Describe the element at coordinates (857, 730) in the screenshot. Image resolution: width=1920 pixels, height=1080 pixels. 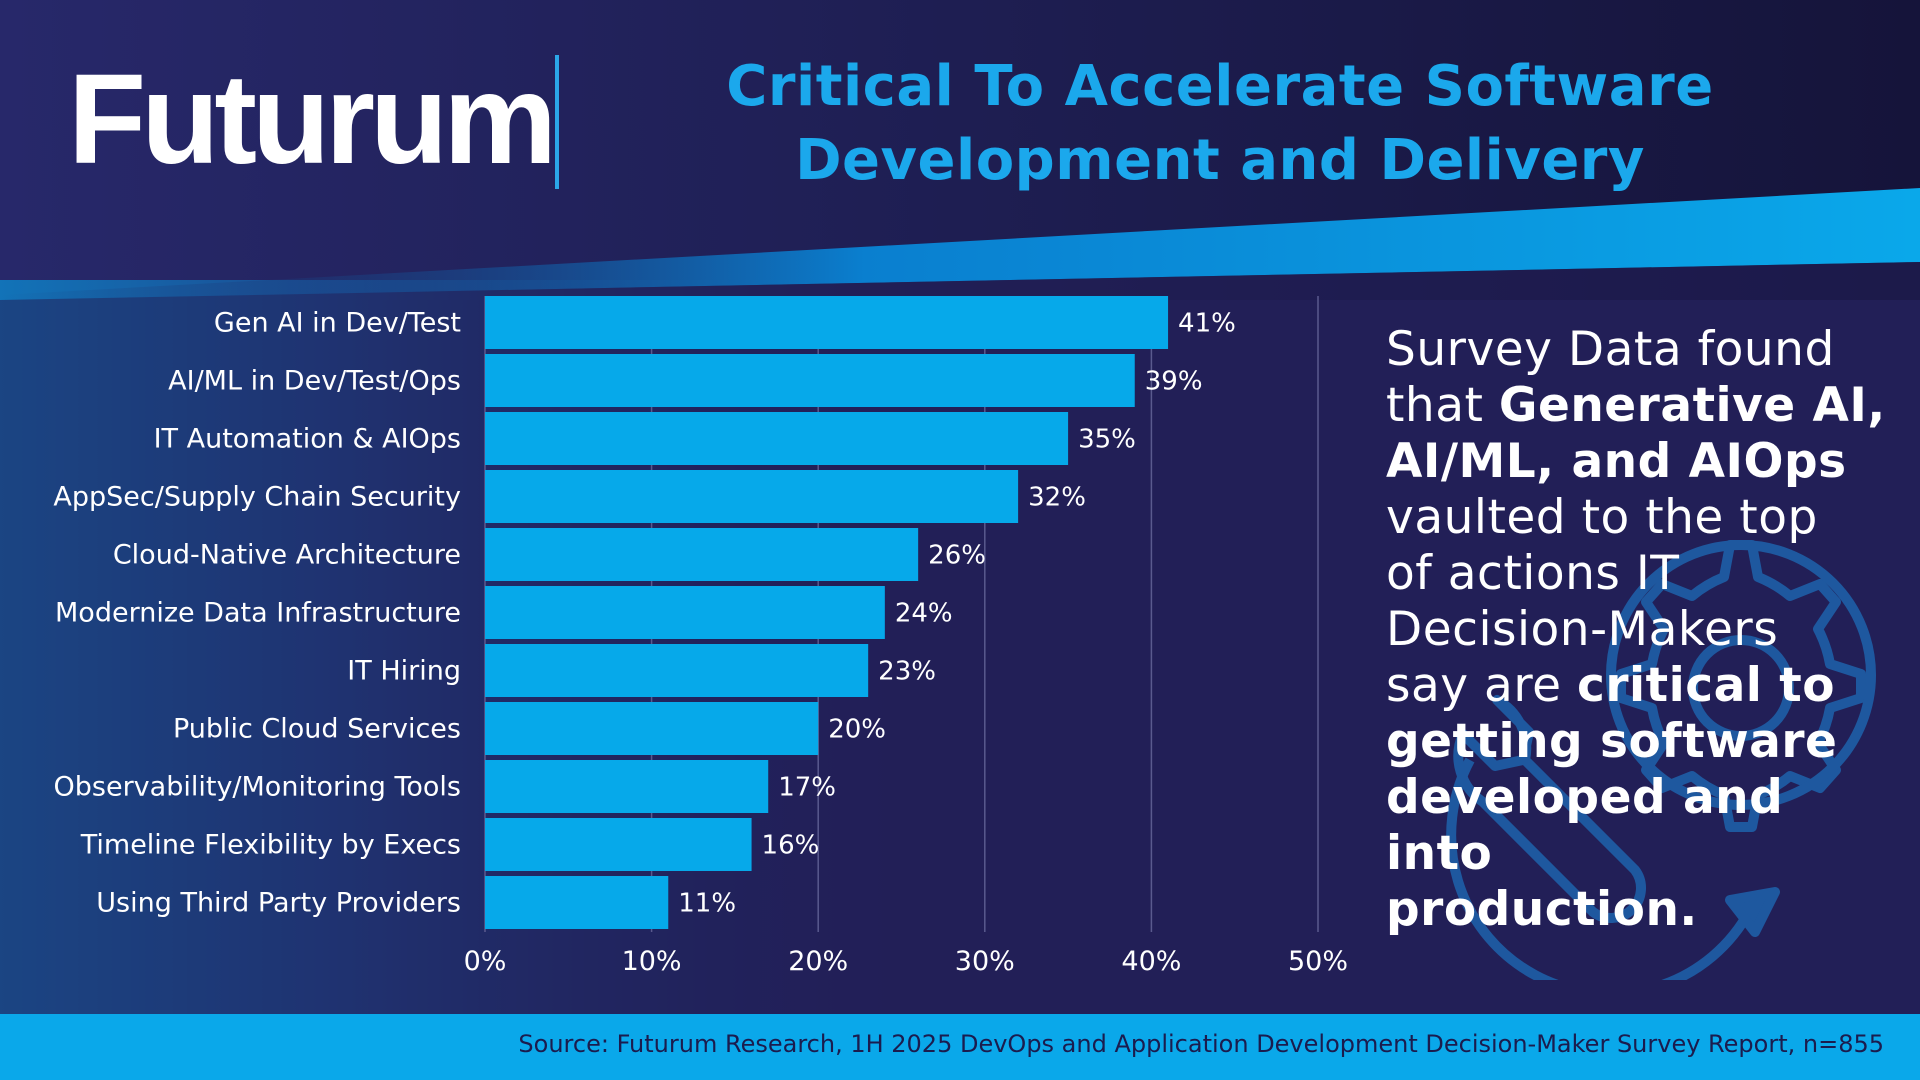
I see `value-label: 20%` at that location.